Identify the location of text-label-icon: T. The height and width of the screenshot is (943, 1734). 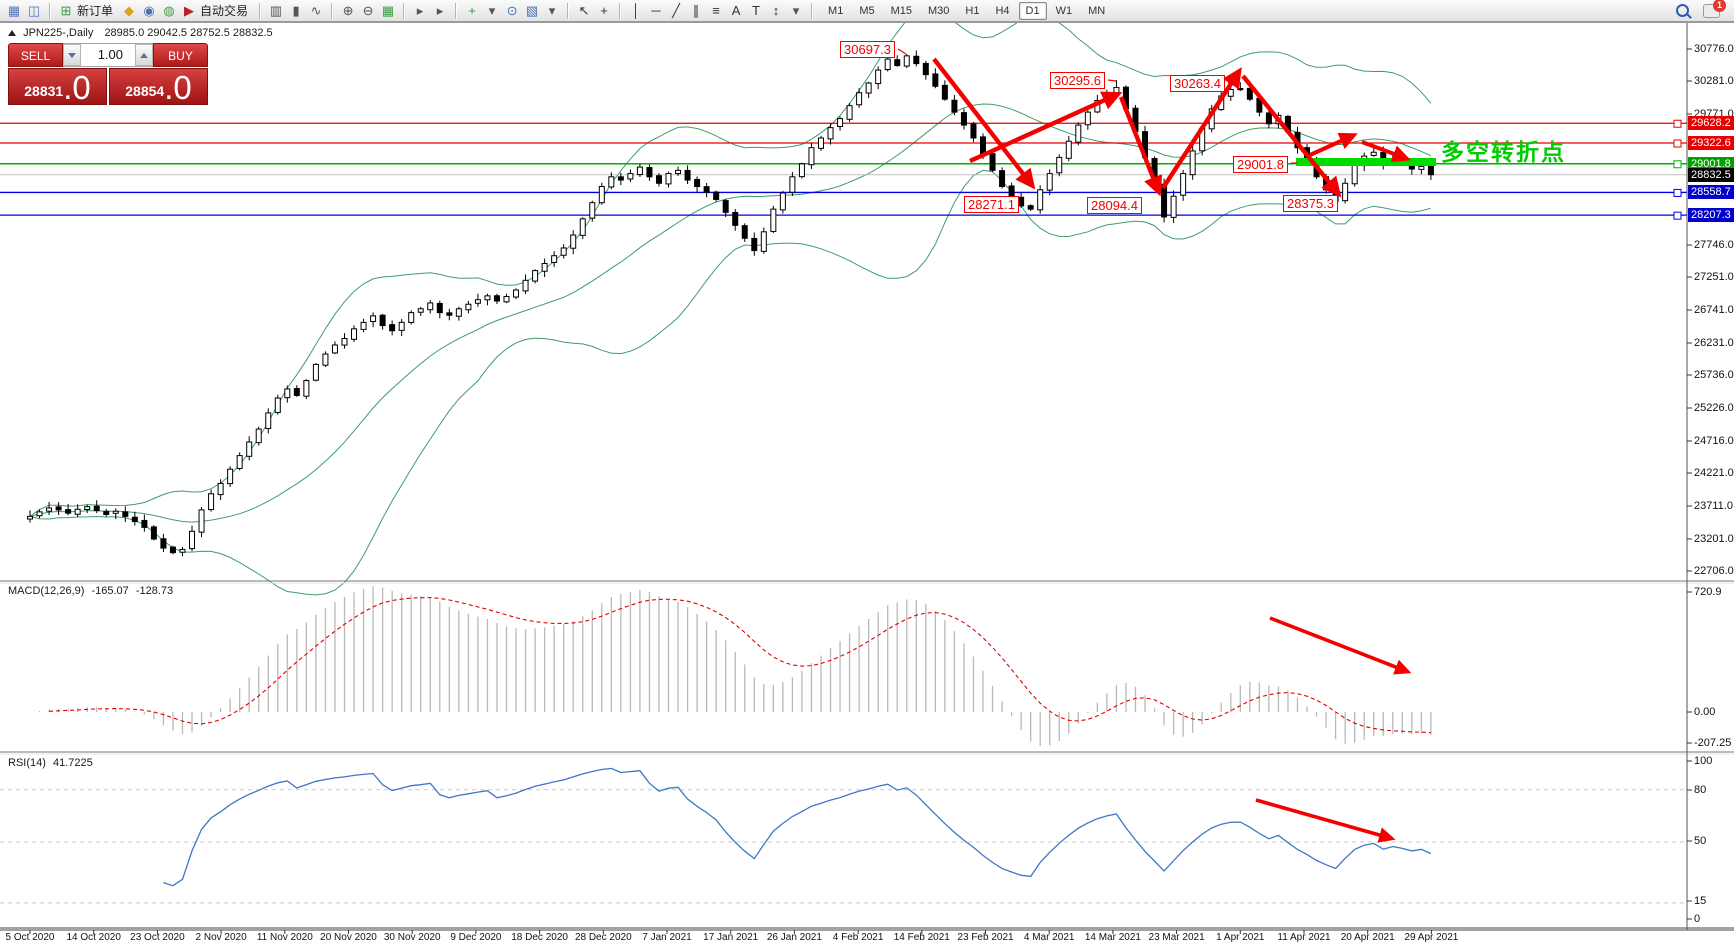
(756, 10).